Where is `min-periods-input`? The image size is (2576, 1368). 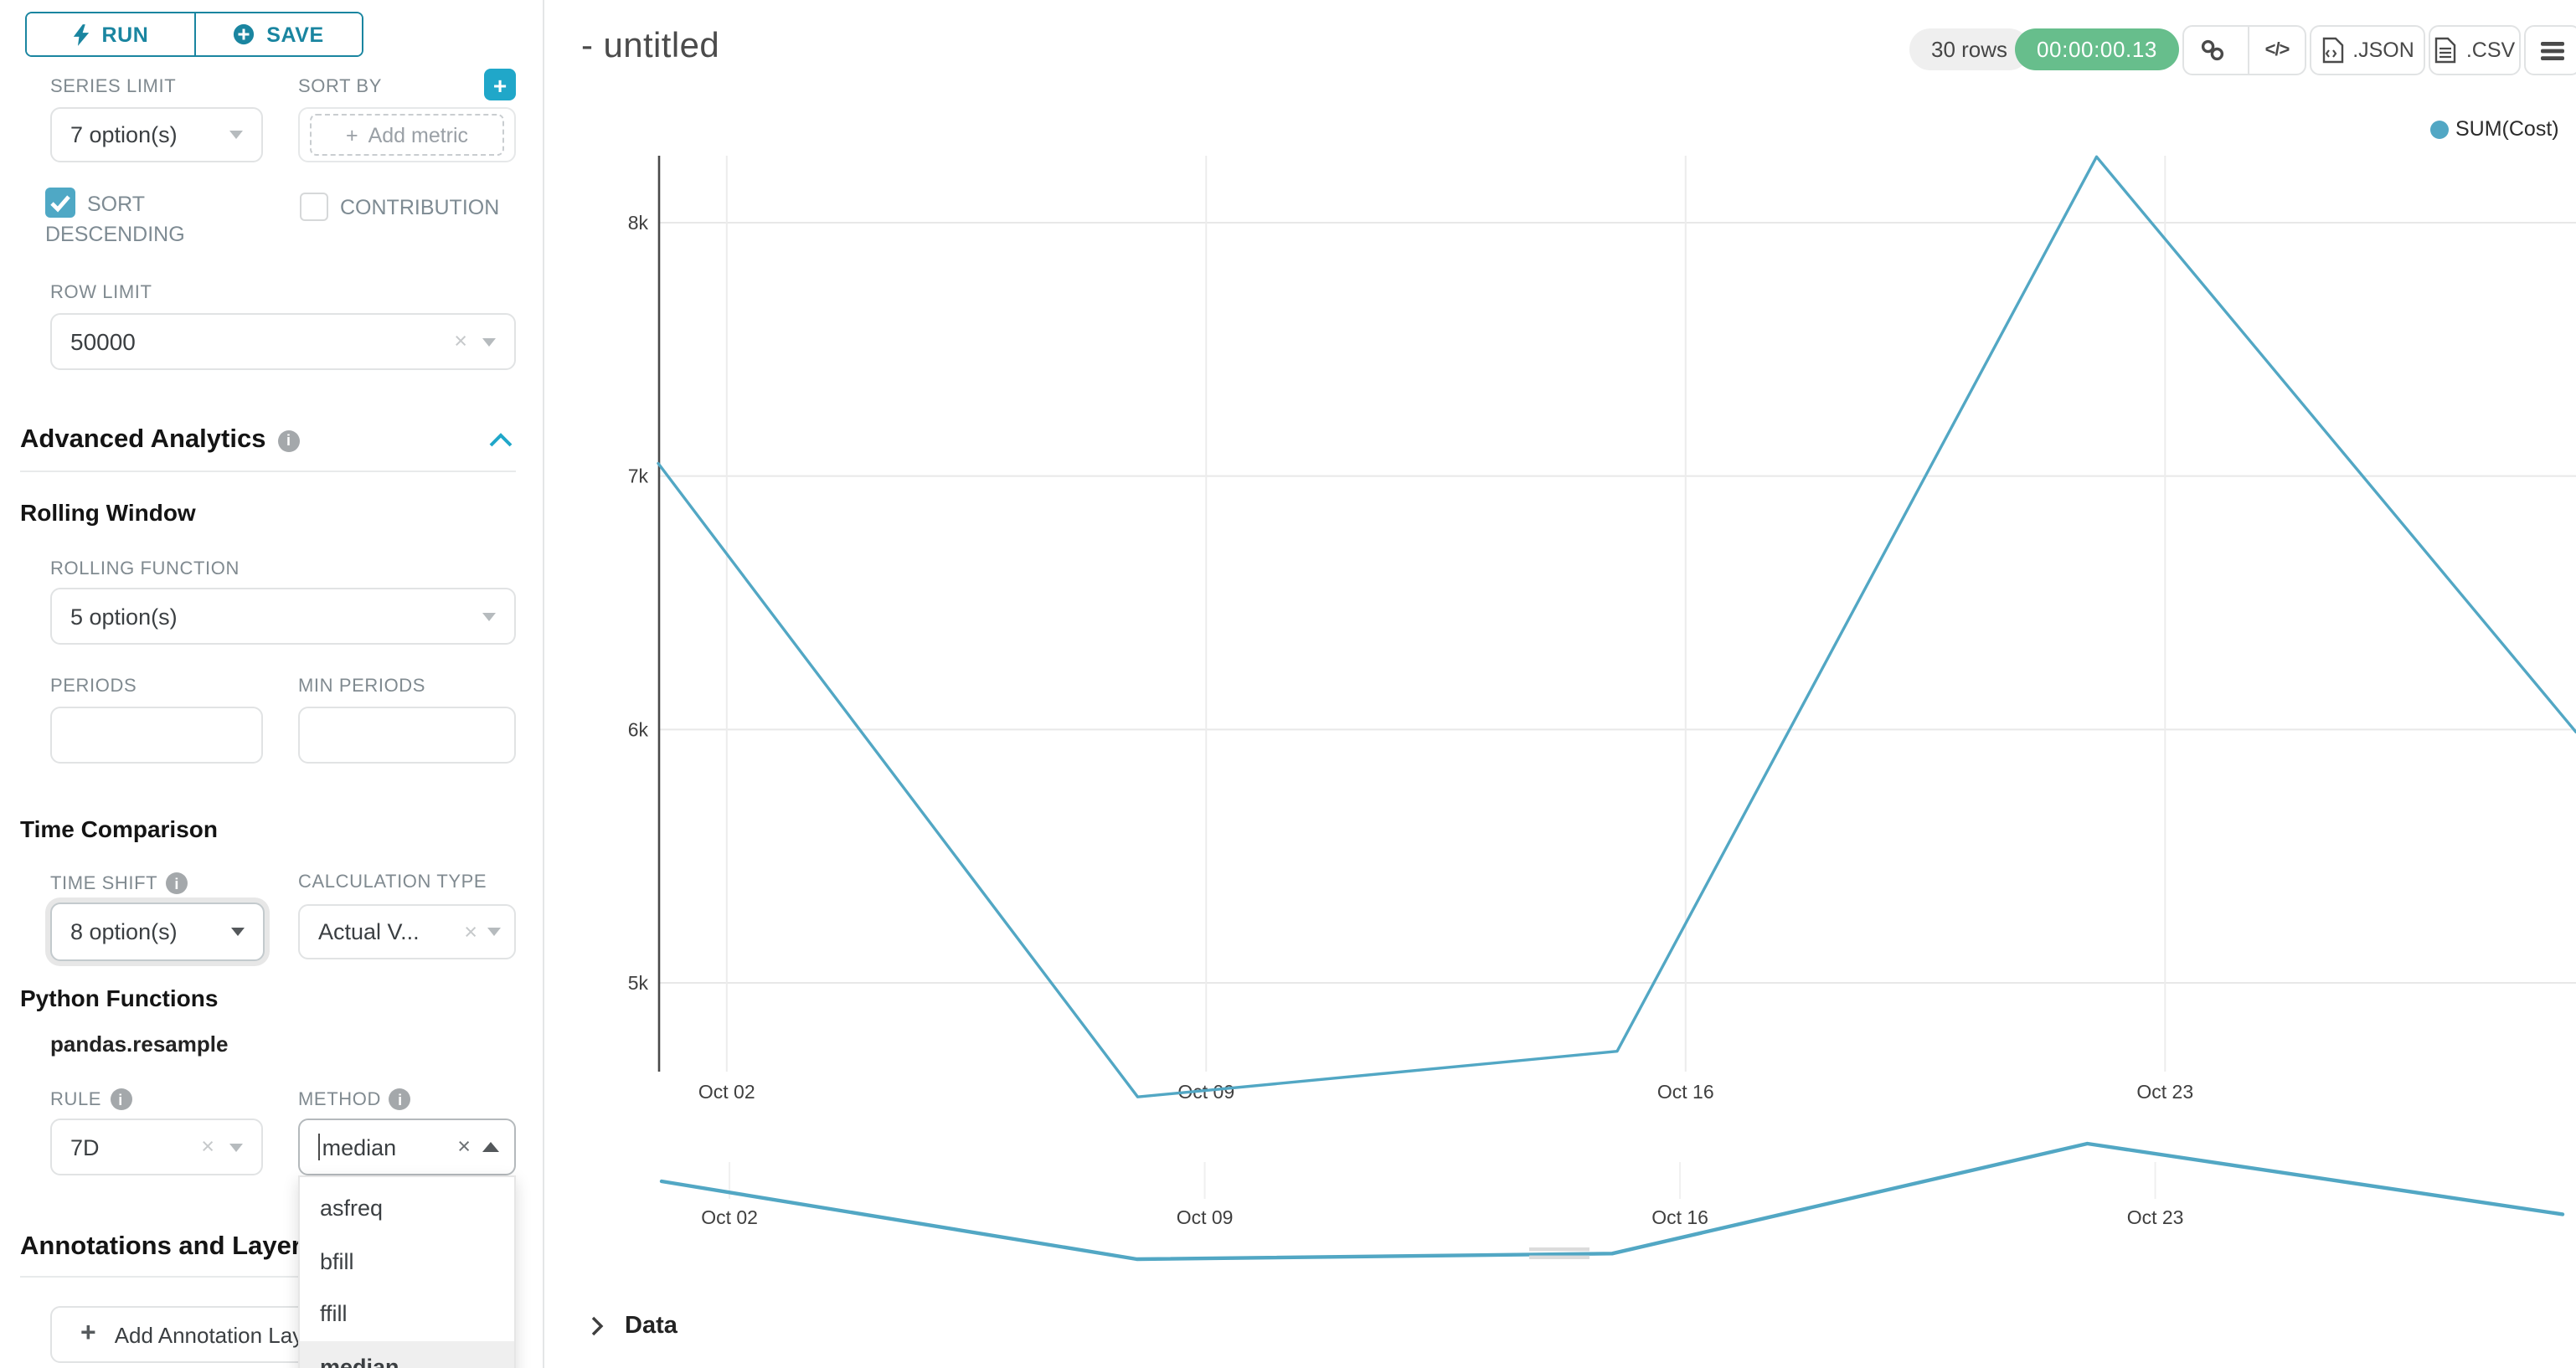
min-periods-input is located at coordinates (407, 736).